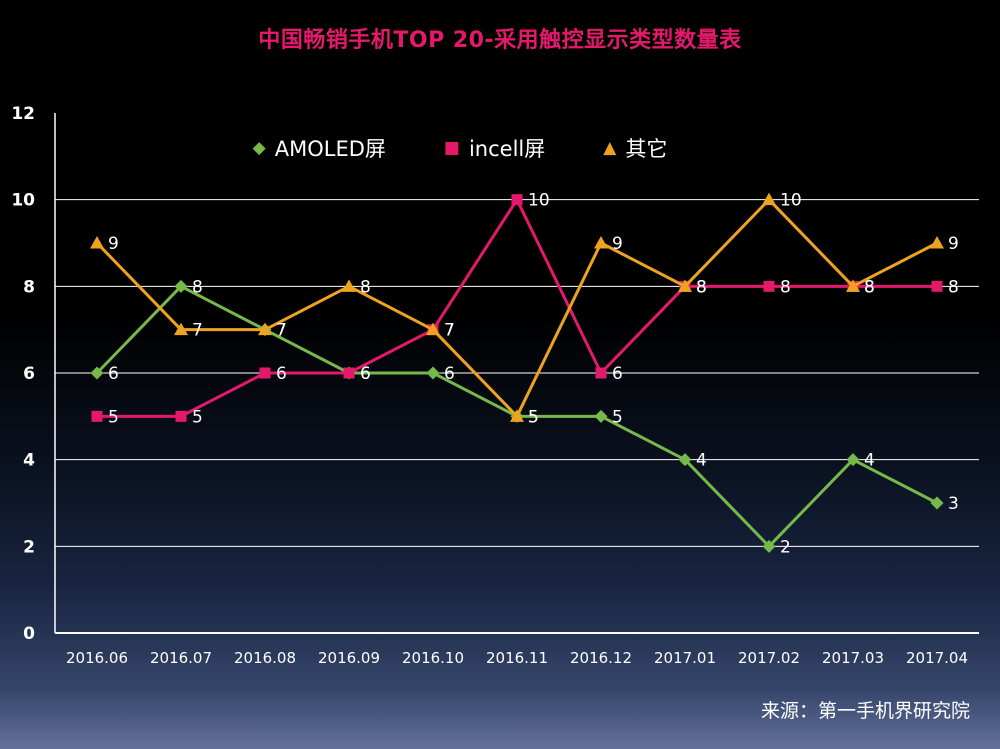 The height and width of the screenshot is (749, 1000). What do you see at coordinates (97, 658) in the screenshot?
I see `svg-text: 2016.06` at bounding box center [97, 658].